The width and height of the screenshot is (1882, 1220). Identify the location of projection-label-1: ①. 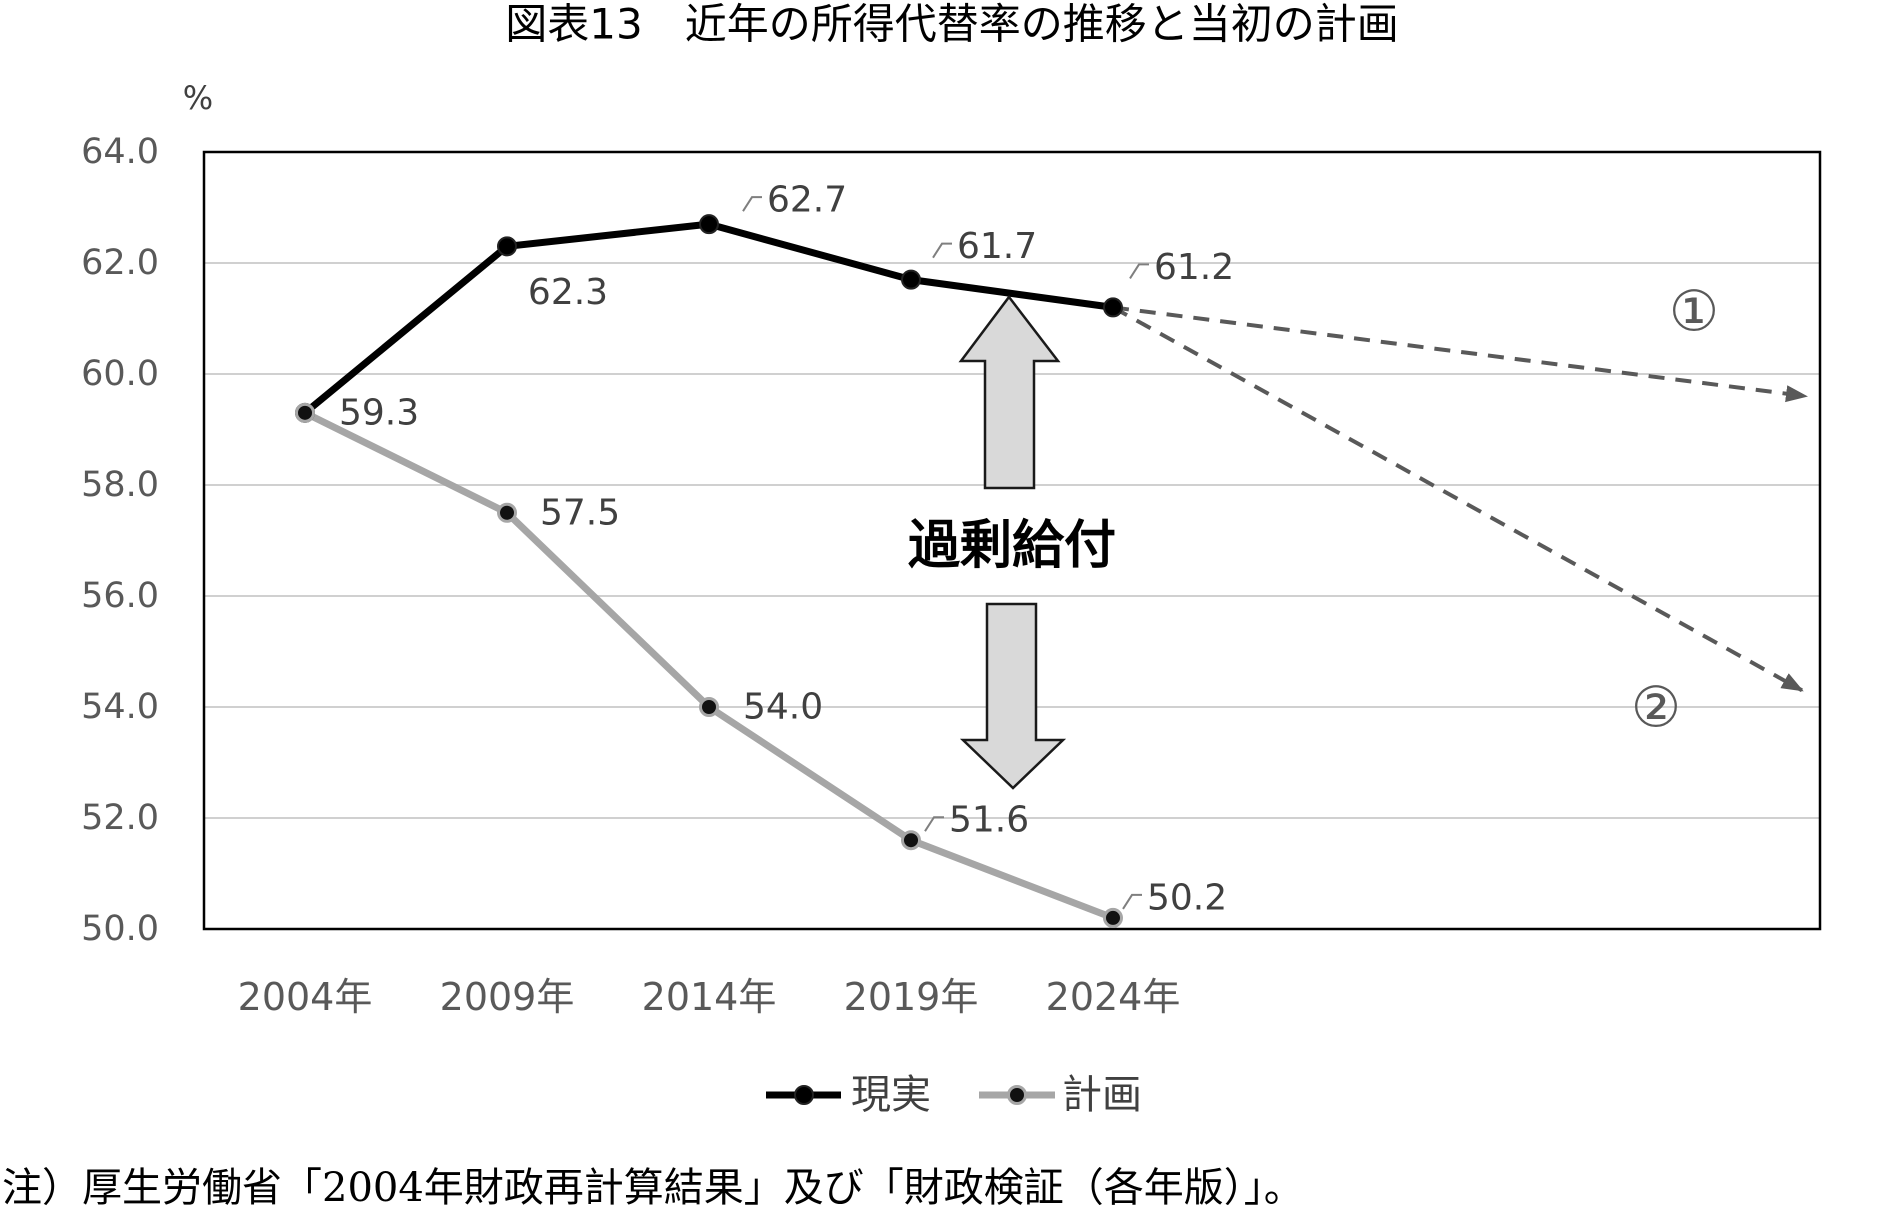
(1694, 312).